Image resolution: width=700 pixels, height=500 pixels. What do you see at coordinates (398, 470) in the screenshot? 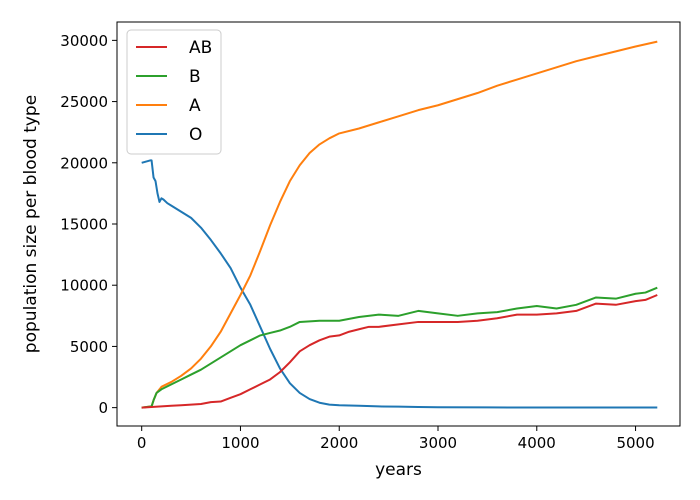
I see `x-axis-title: years` at bounding box center [398, 470].